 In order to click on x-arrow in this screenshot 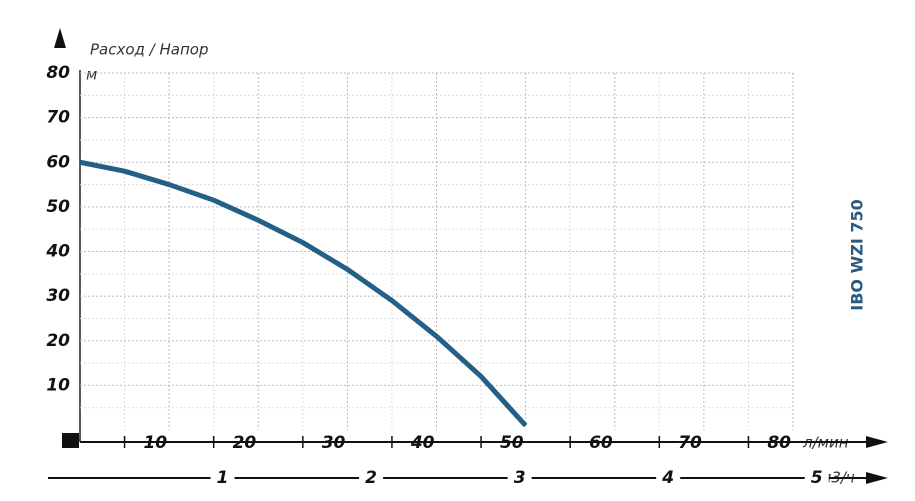, I will do `click(877, 442)`.